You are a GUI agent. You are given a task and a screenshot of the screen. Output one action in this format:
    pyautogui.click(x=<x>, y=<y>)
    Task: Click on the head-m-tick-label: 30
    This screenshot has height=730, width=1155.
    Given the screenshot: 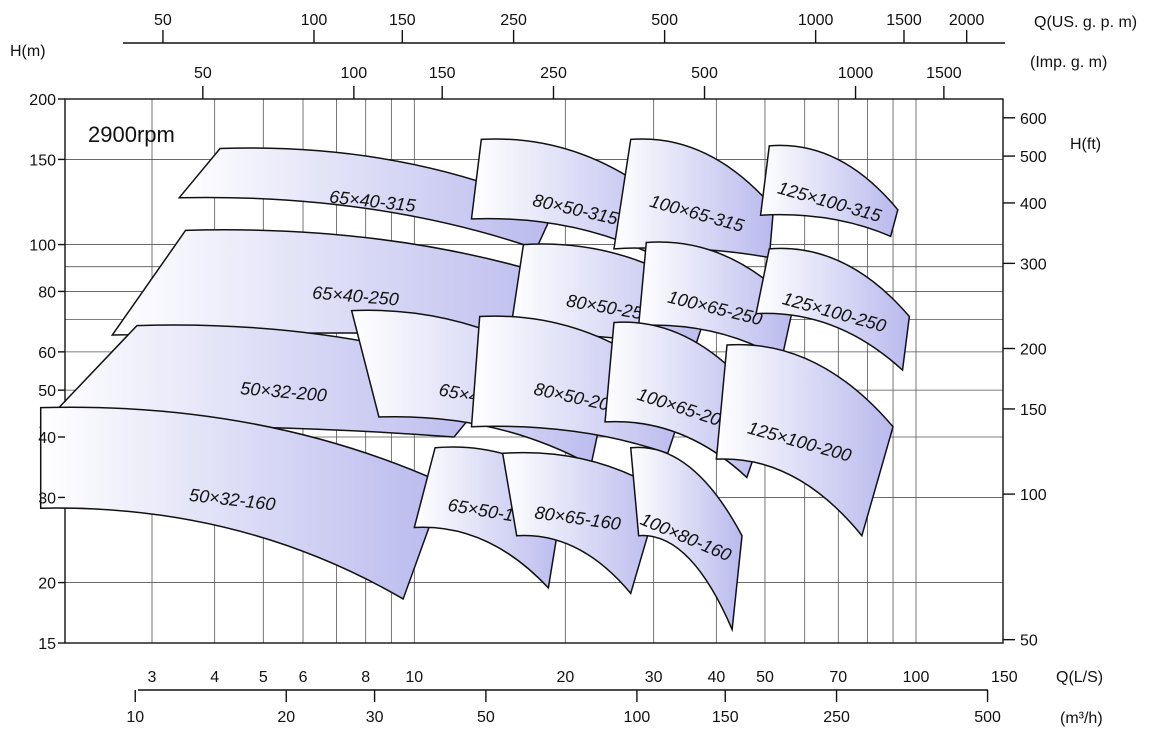 What is the action you would take?
    pyautogui.click(x=47, y=498)
    